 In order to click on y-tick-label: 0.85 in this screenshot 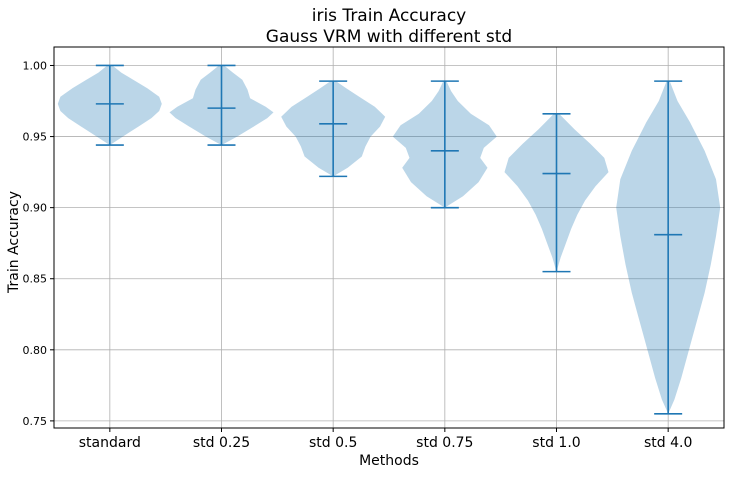, I will do `click(35, 279)`.